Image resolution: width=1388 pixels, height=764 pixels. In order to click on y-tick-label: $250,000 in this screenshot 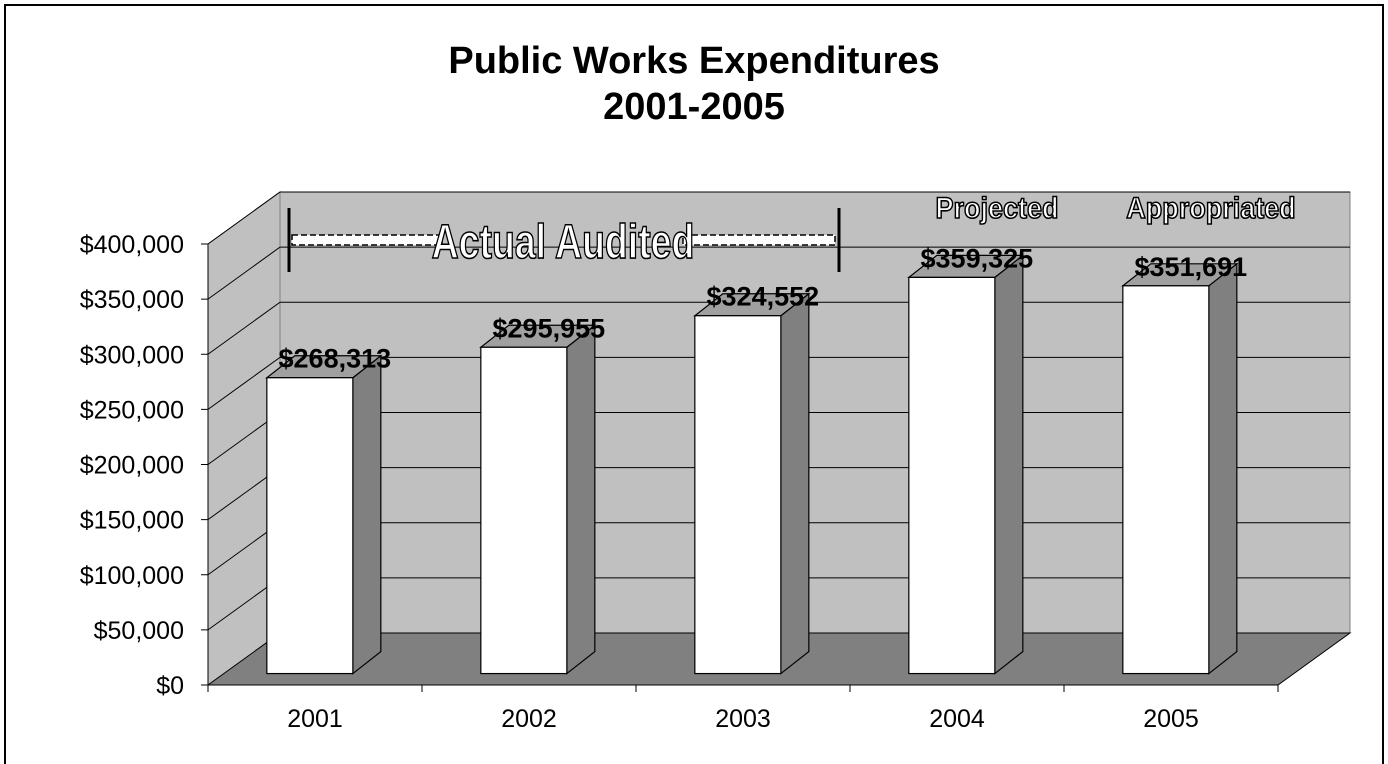, I will do `click(132, 410)`.